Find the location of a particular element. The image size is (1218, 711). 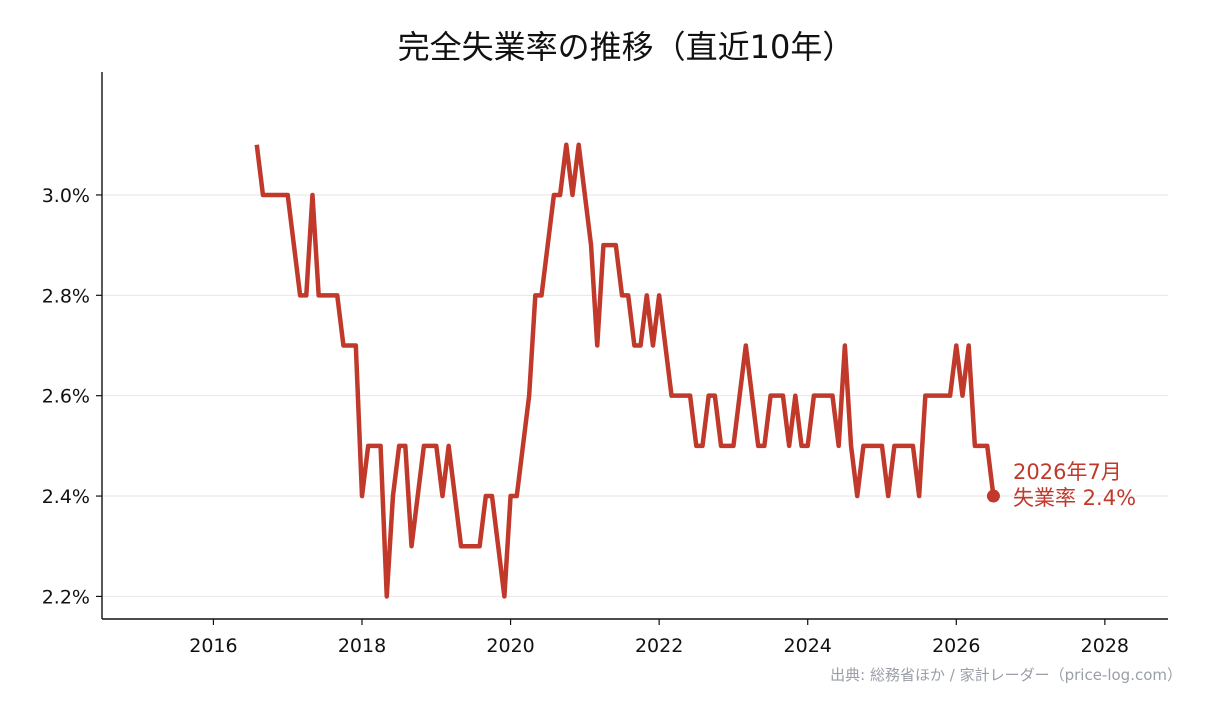

source-note: 出典: 総務省ほか / 家計レーダー（price-log.com） is located at coordinates (1006, 675).